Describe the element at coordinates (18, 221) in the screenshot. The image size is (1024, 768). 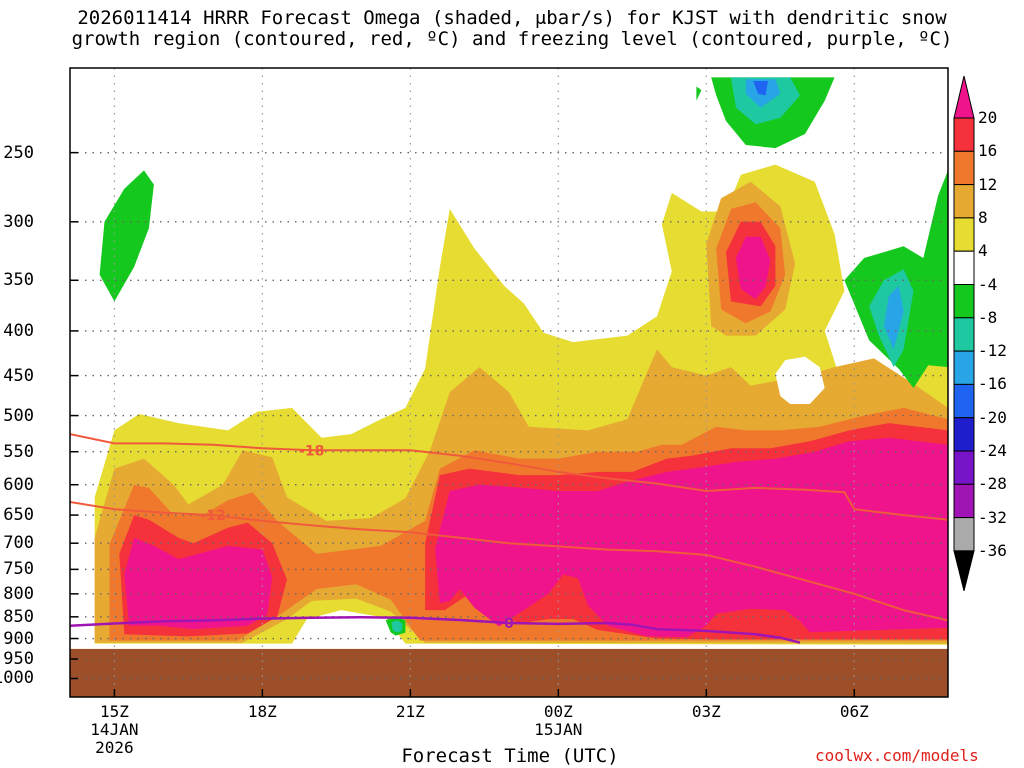
I see `y-tick-label: 300` at that location.